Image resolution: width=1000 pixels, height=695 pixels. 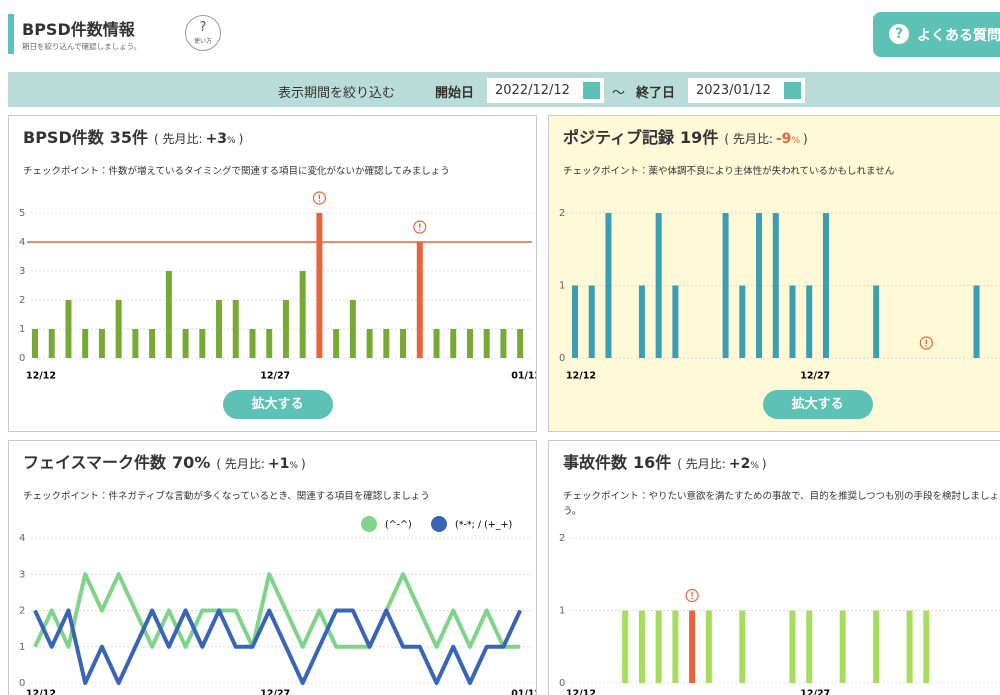 What do you see at coordinates (545, 90) in the screenshot?
I see `start-date-select: 2022/12/12` at bounding box center [545, 90].